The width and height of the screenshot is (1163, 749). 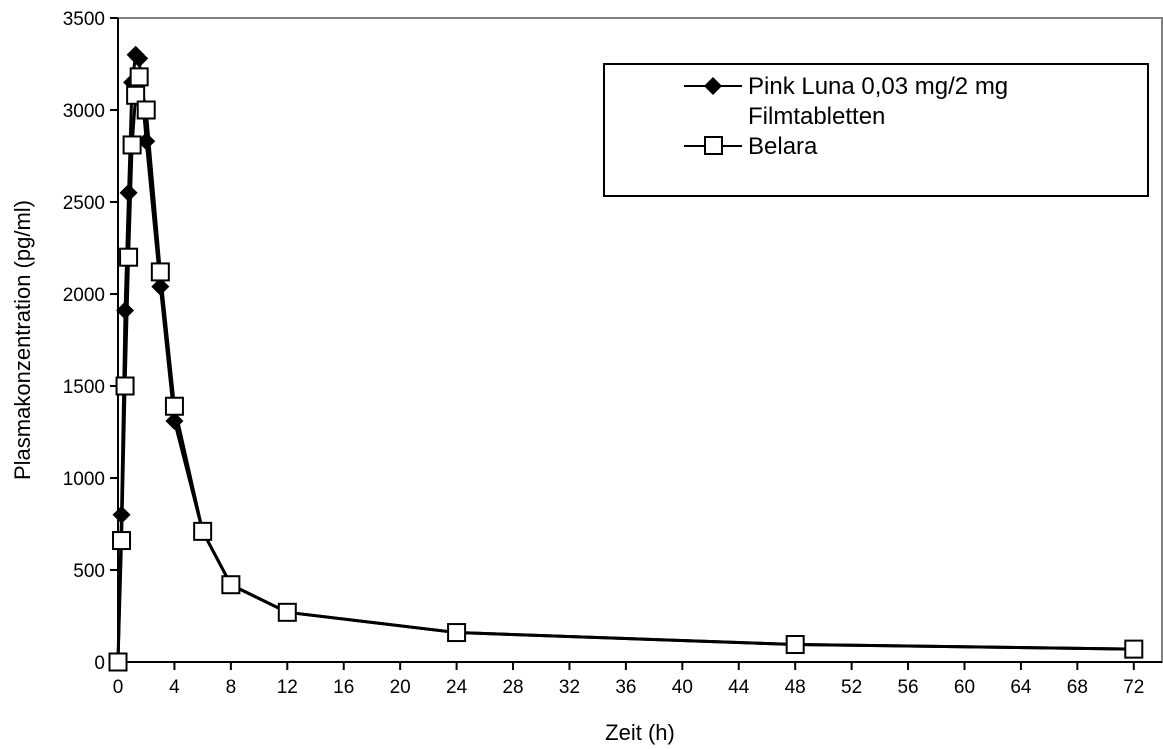 What do you see at coordinates (640, 732) in the screenshot?
I see `x-axis-title: Zeit (h)` at bounding box center [640, 732].